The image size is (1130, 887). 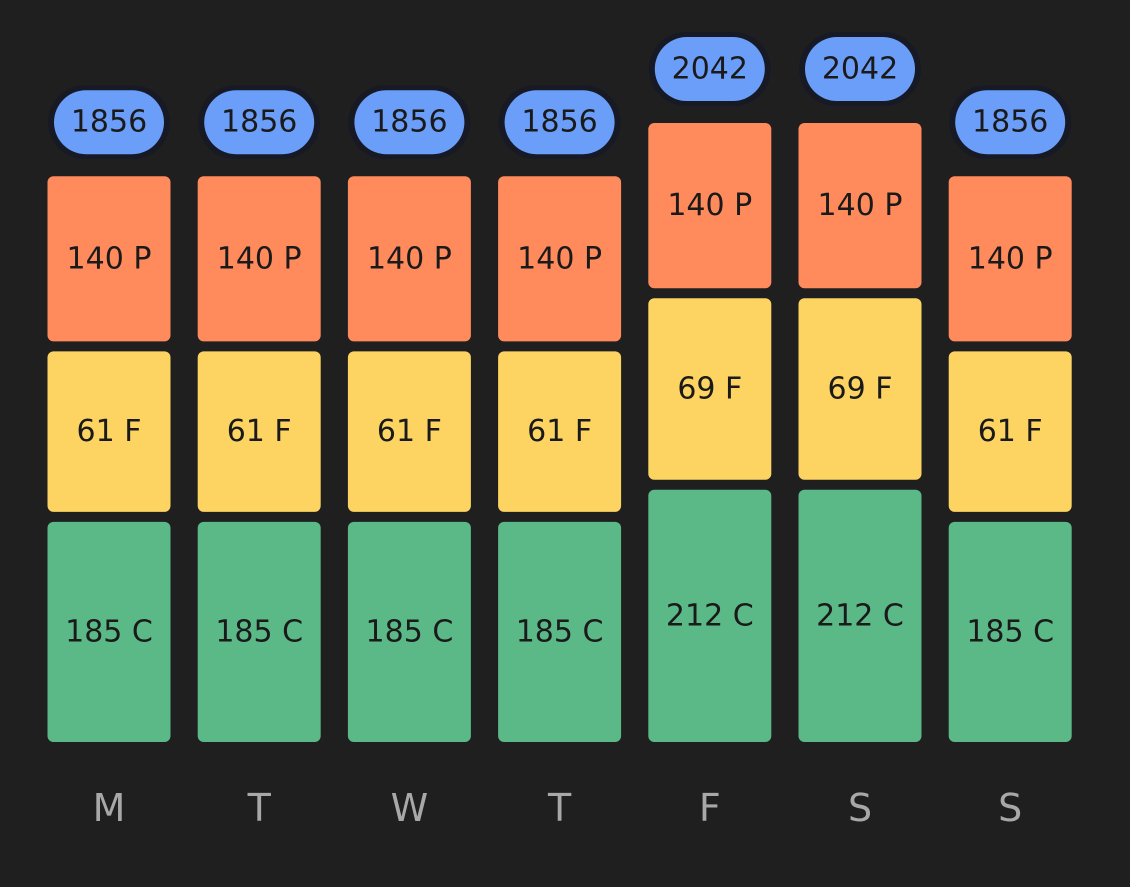 What do you see at coordinates (710, 808) in the screenshot?
I see `day-label: F` at bounding box center [710, 808].